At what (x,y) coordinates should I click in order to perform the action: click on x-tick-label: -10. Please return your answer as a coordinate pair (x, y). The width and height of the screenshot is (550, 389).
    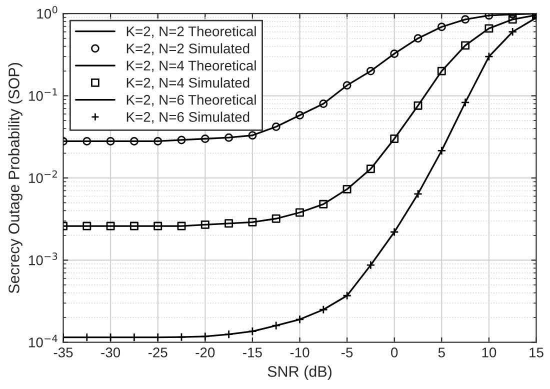
    Looking at the image, I should click on (300, 353).